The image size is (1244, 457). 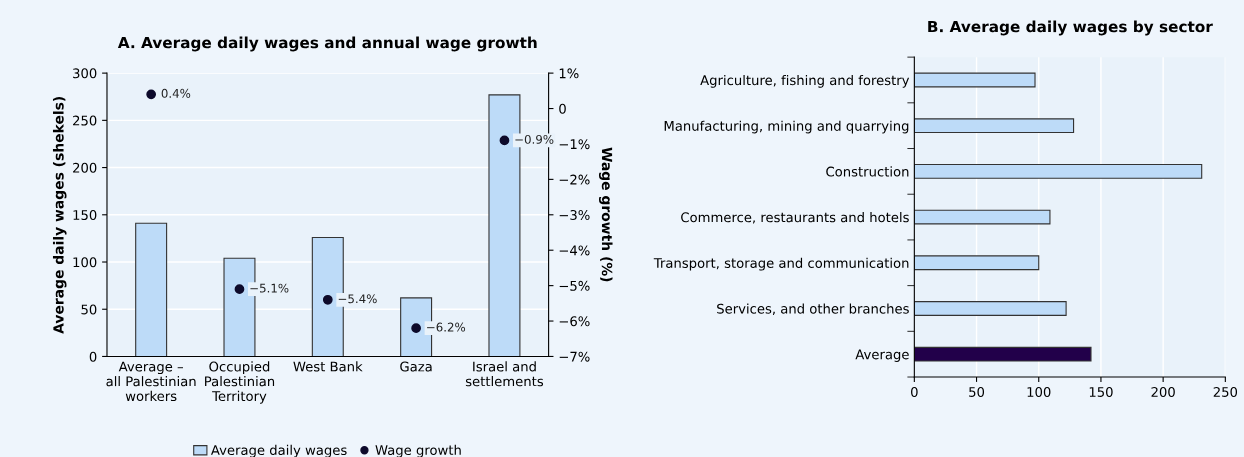 What do you see at coordinates (240, 382) in the screenshot?
I see `x-tick-label: Occupied Palestinian Territory` at bounding box center [240, 382].